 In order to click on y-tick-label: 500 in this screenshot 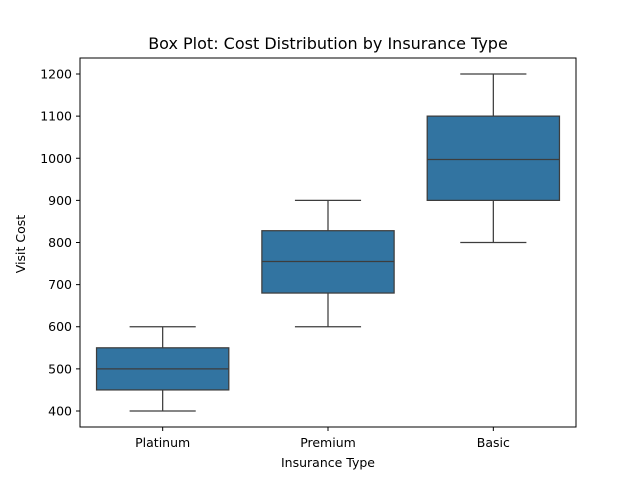, I will do `click(60, 368)`.